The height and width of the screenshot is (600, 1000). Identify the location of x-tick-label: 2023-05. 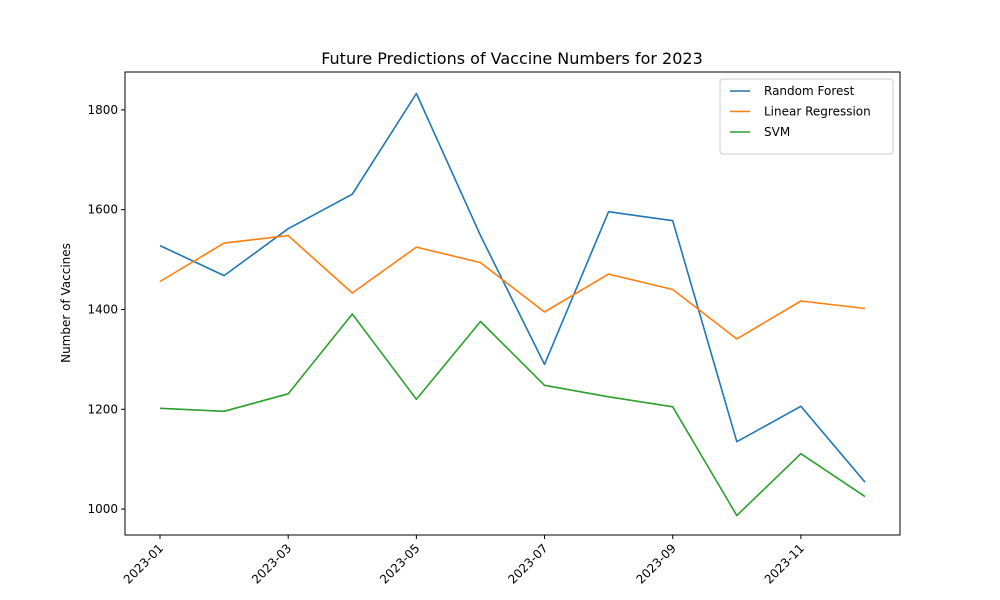
(399, 563).